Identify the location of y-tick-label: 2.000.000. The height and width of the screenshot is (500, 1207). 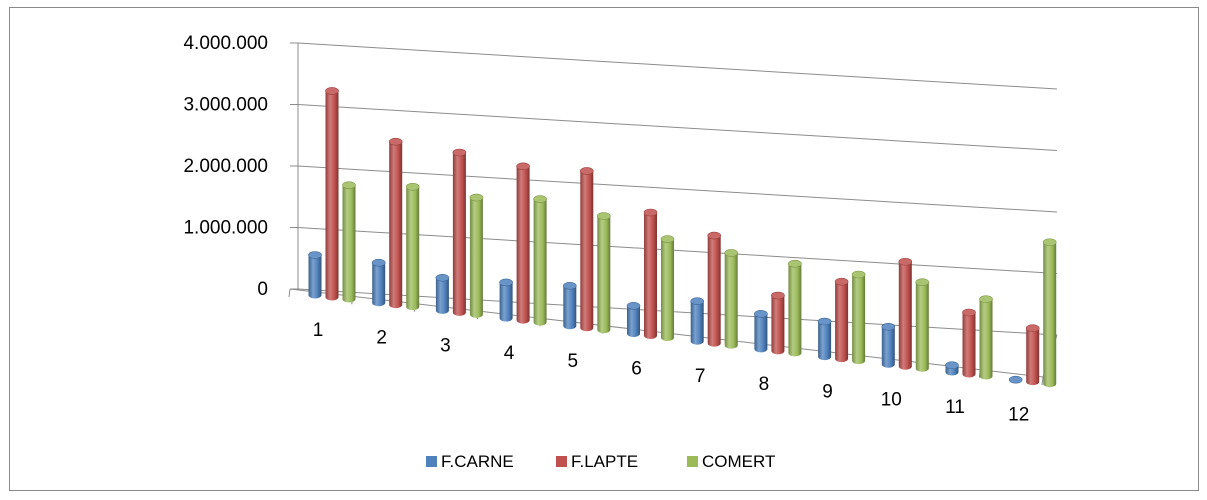
(225, 166).